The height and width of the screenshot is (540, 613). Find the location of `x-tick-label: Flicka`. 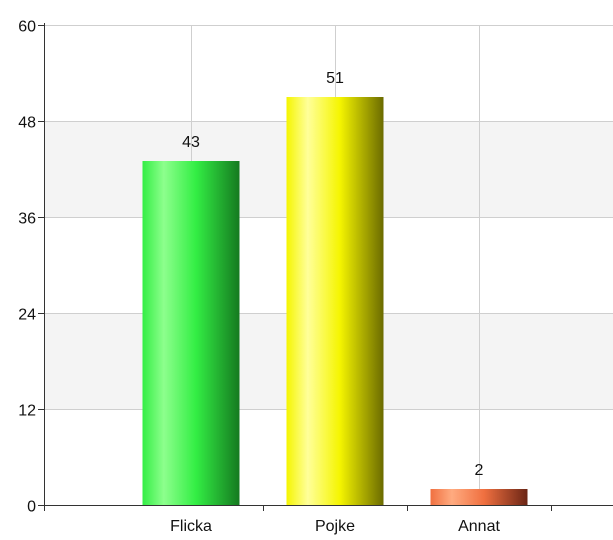

x-tick-label: Flicka is located at coordinates (191, 526).